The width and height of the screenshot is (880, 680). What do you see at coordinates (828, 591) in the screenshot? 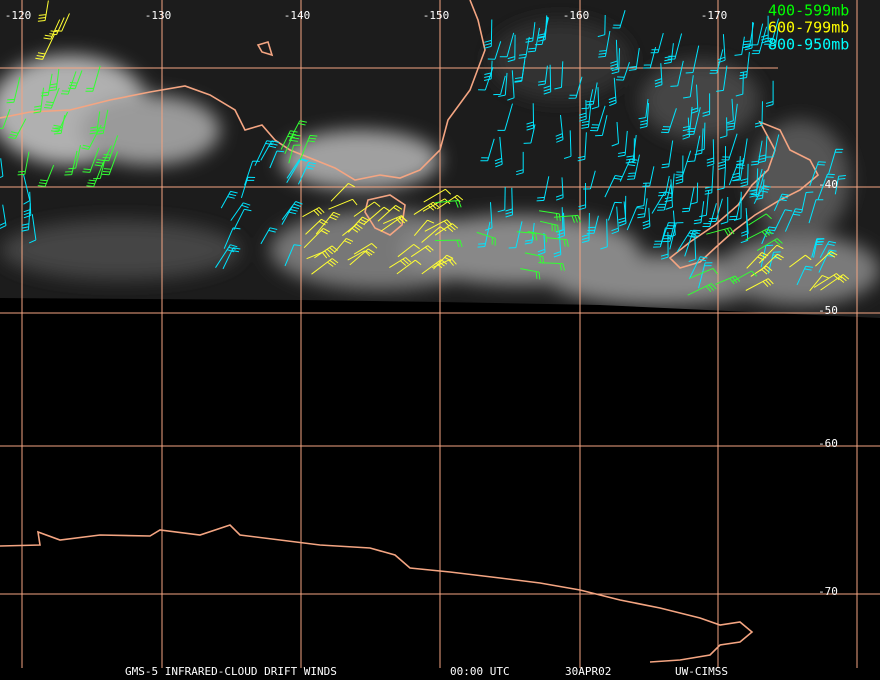
I see `latitude-label: -70` at bounding box center [828, 591].